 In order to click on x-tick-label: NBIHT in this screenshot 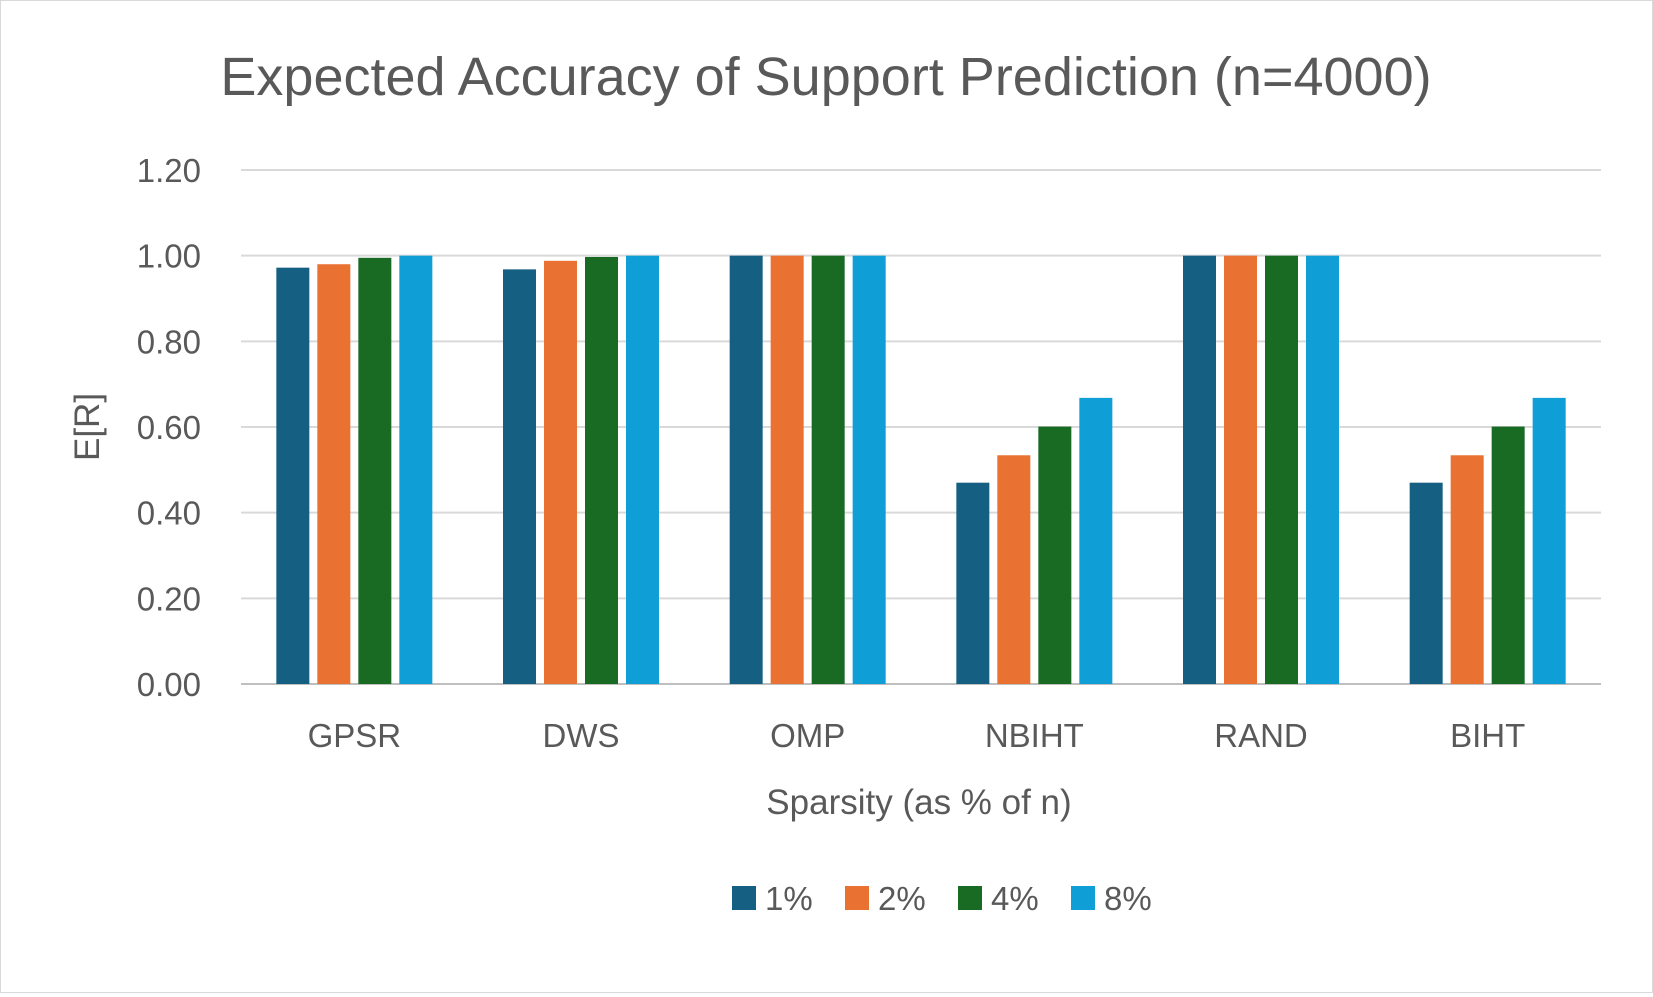, I will do `click(1034, 735)`.